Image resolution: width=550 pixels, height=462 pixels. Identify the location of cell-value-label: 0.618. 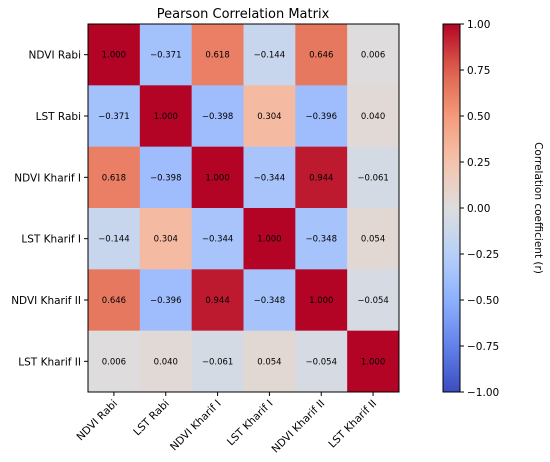
(217, 56).